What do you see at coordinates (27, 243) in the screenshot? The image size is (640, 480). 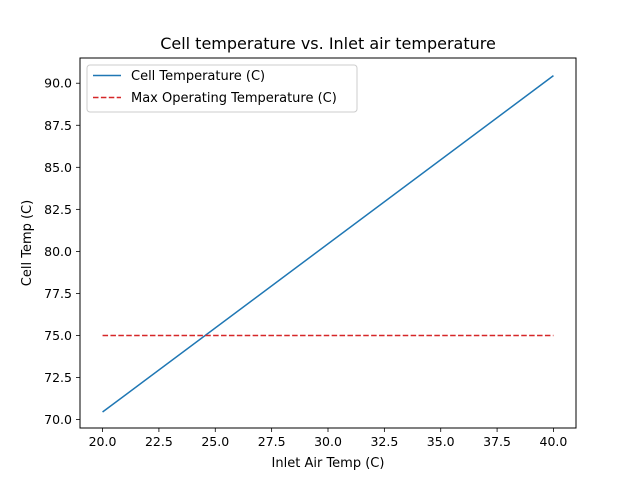 I see `y-axis-label: Cell Temp (C)` at bounding box center [27, 243].